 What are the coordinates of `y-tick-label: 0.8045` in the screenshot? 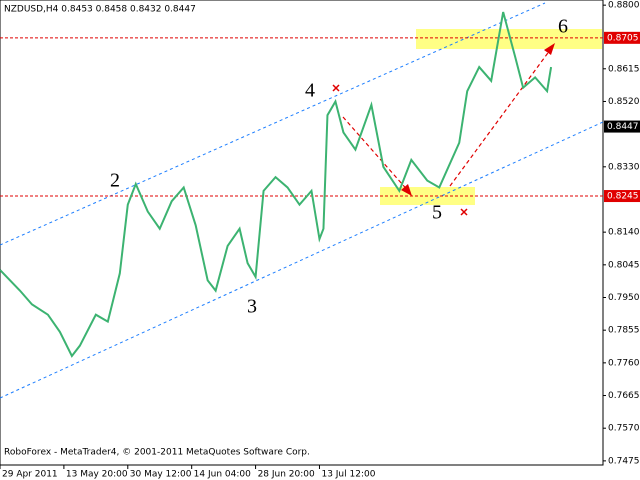 It's located at (624, 265).